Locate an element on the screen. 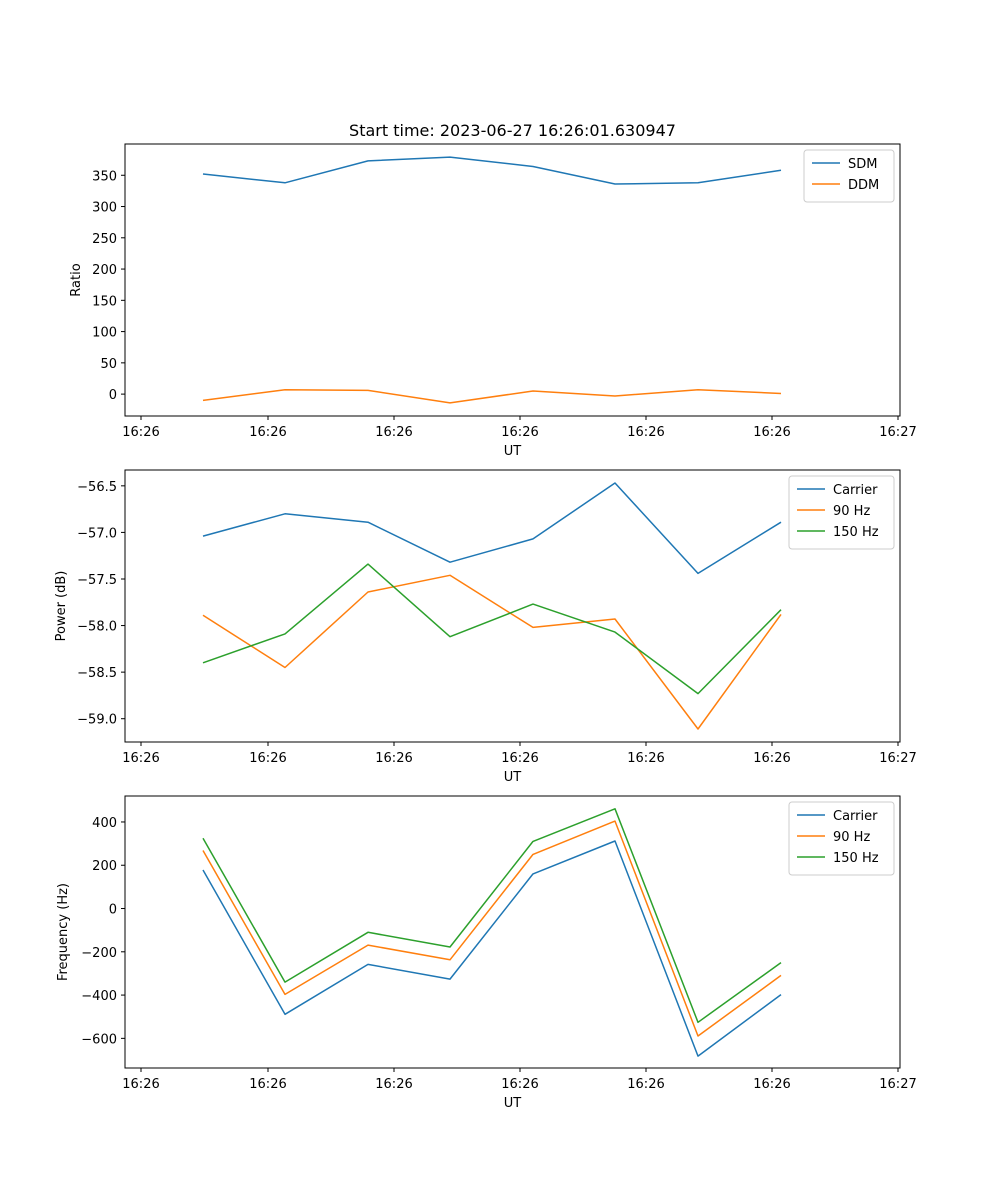 This screenshot has width=1000, height=1200. y-tick-label: −57.0 is located at coordinates (97, 533).